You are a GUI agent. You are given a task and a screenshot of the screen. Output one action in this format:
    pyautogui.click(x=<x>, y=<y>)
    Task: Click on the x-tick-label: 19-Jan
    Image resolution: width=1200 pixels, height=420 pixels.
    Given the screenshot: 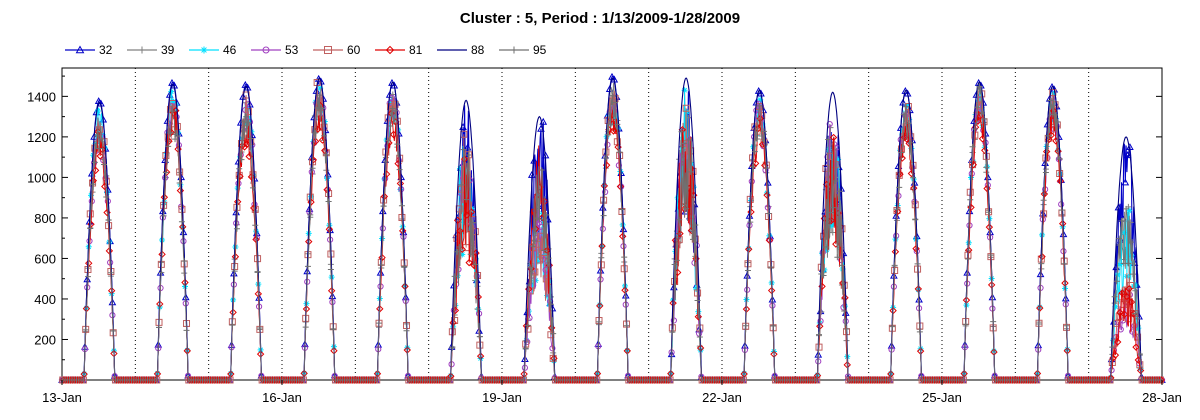 What is the action you would take?
    pyautogui.click(x=502, y=397)
    